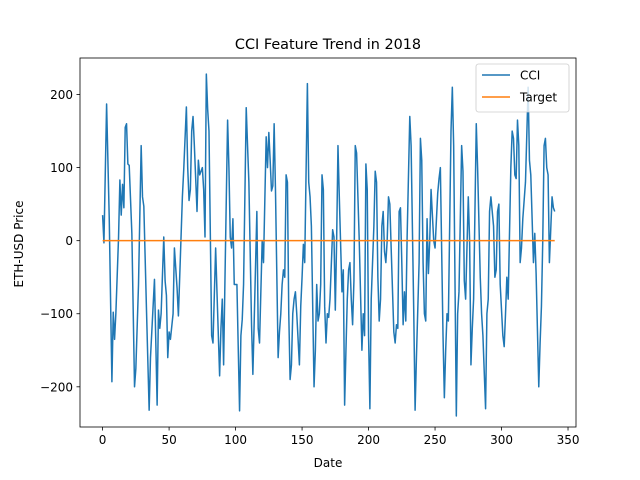  I want to click on legend: CCI Target, so click(522, 88).